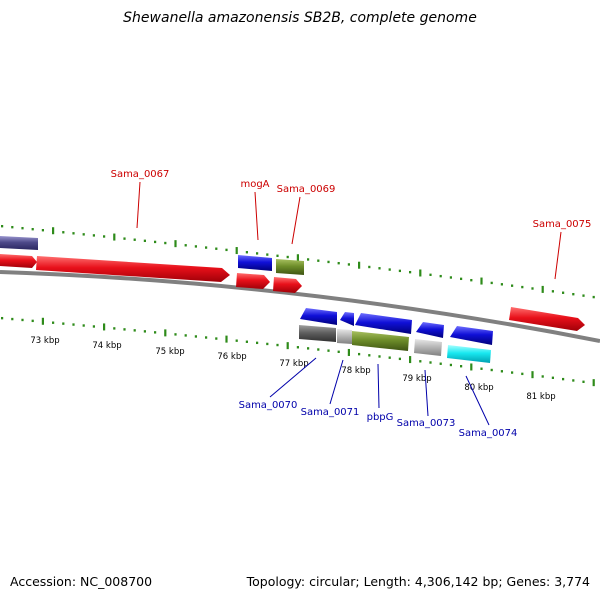  What do you see at coordinates (253, 281) in the screenshot?
I see `gene-arrow-red-mogA` at bounding box center [253, 281].